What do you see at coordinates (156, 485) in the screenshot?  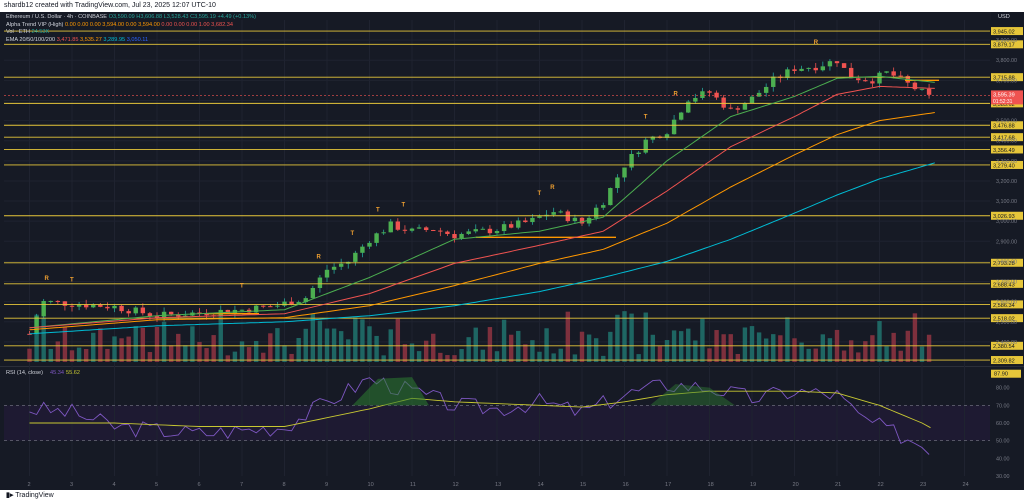 I see `time-tick-label: 5` at bounding box center [156, 485].